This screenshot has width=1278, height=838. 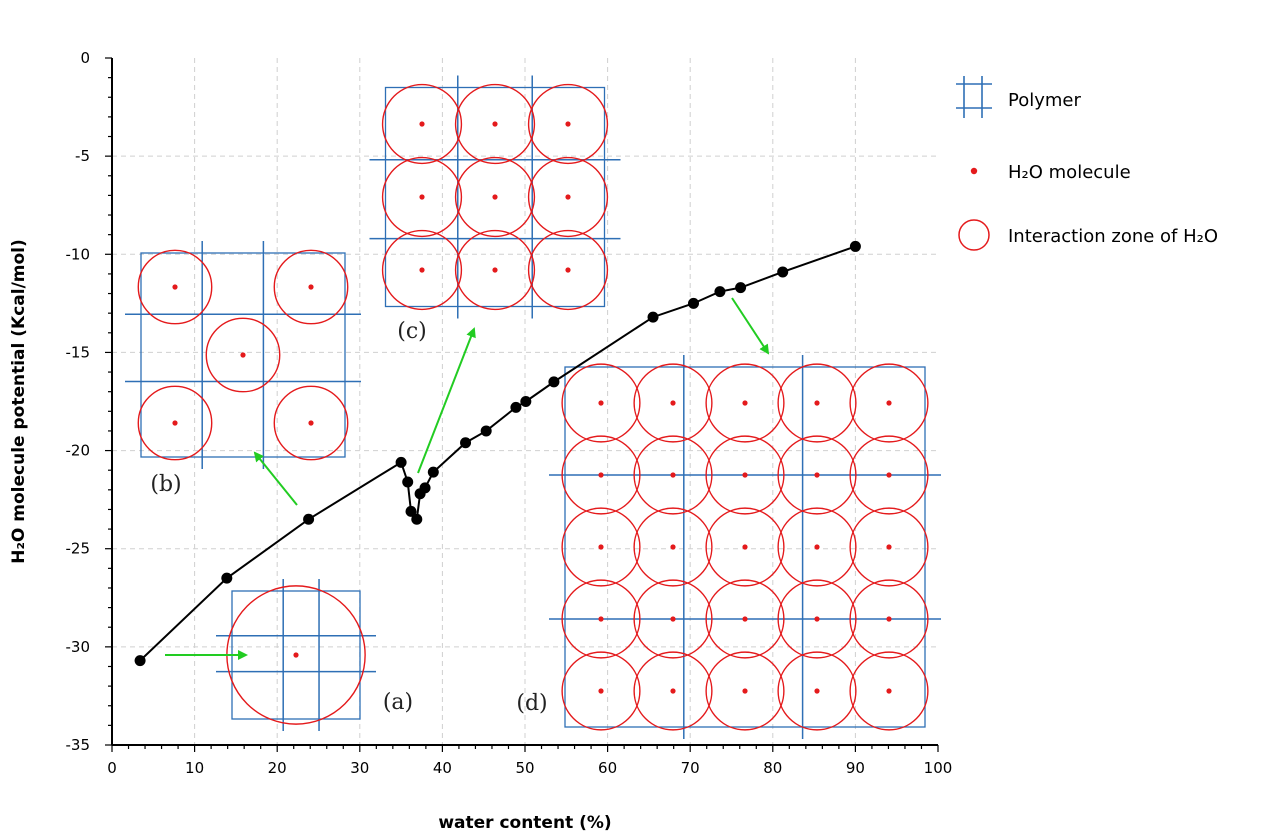 What do you see at coordinates (531, 703) in the screenshot?
I see `inset-label: (d)` at bounding box center [531, 703].